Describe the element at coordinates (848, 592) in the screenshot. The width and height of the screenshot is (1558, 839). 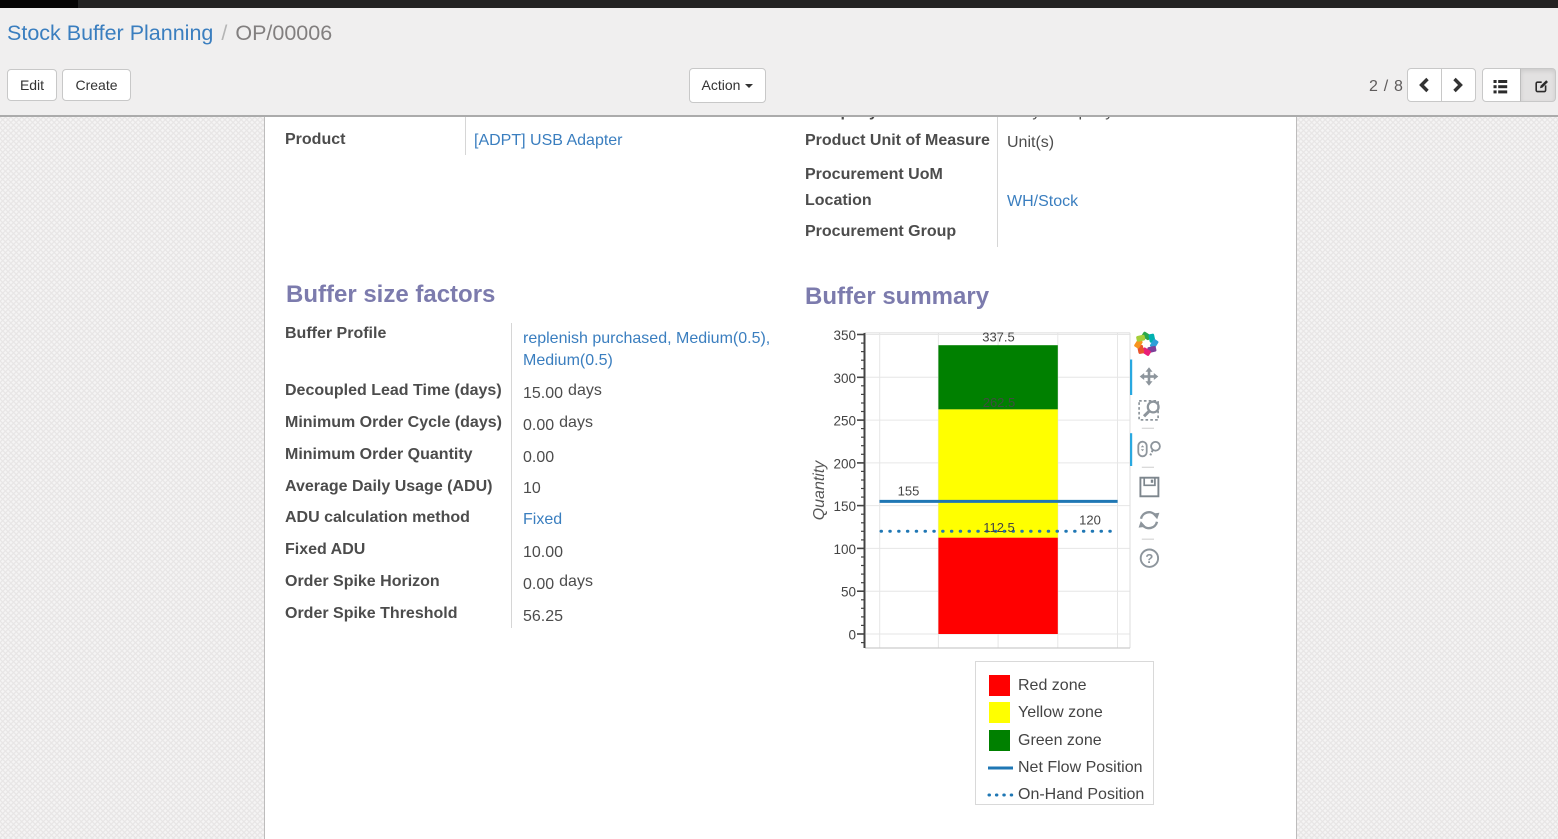
I see `svg-text: 50` at that location.